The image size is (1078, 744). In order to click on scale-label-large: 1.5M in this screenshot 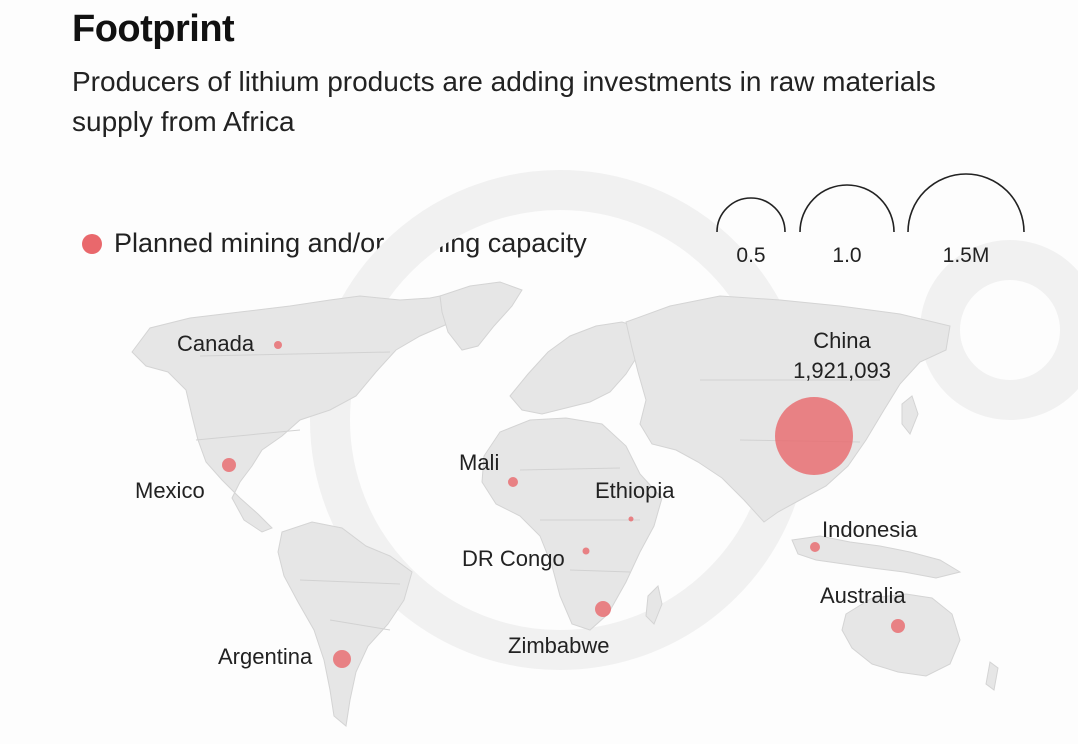, I will do `click(966, 255)`.